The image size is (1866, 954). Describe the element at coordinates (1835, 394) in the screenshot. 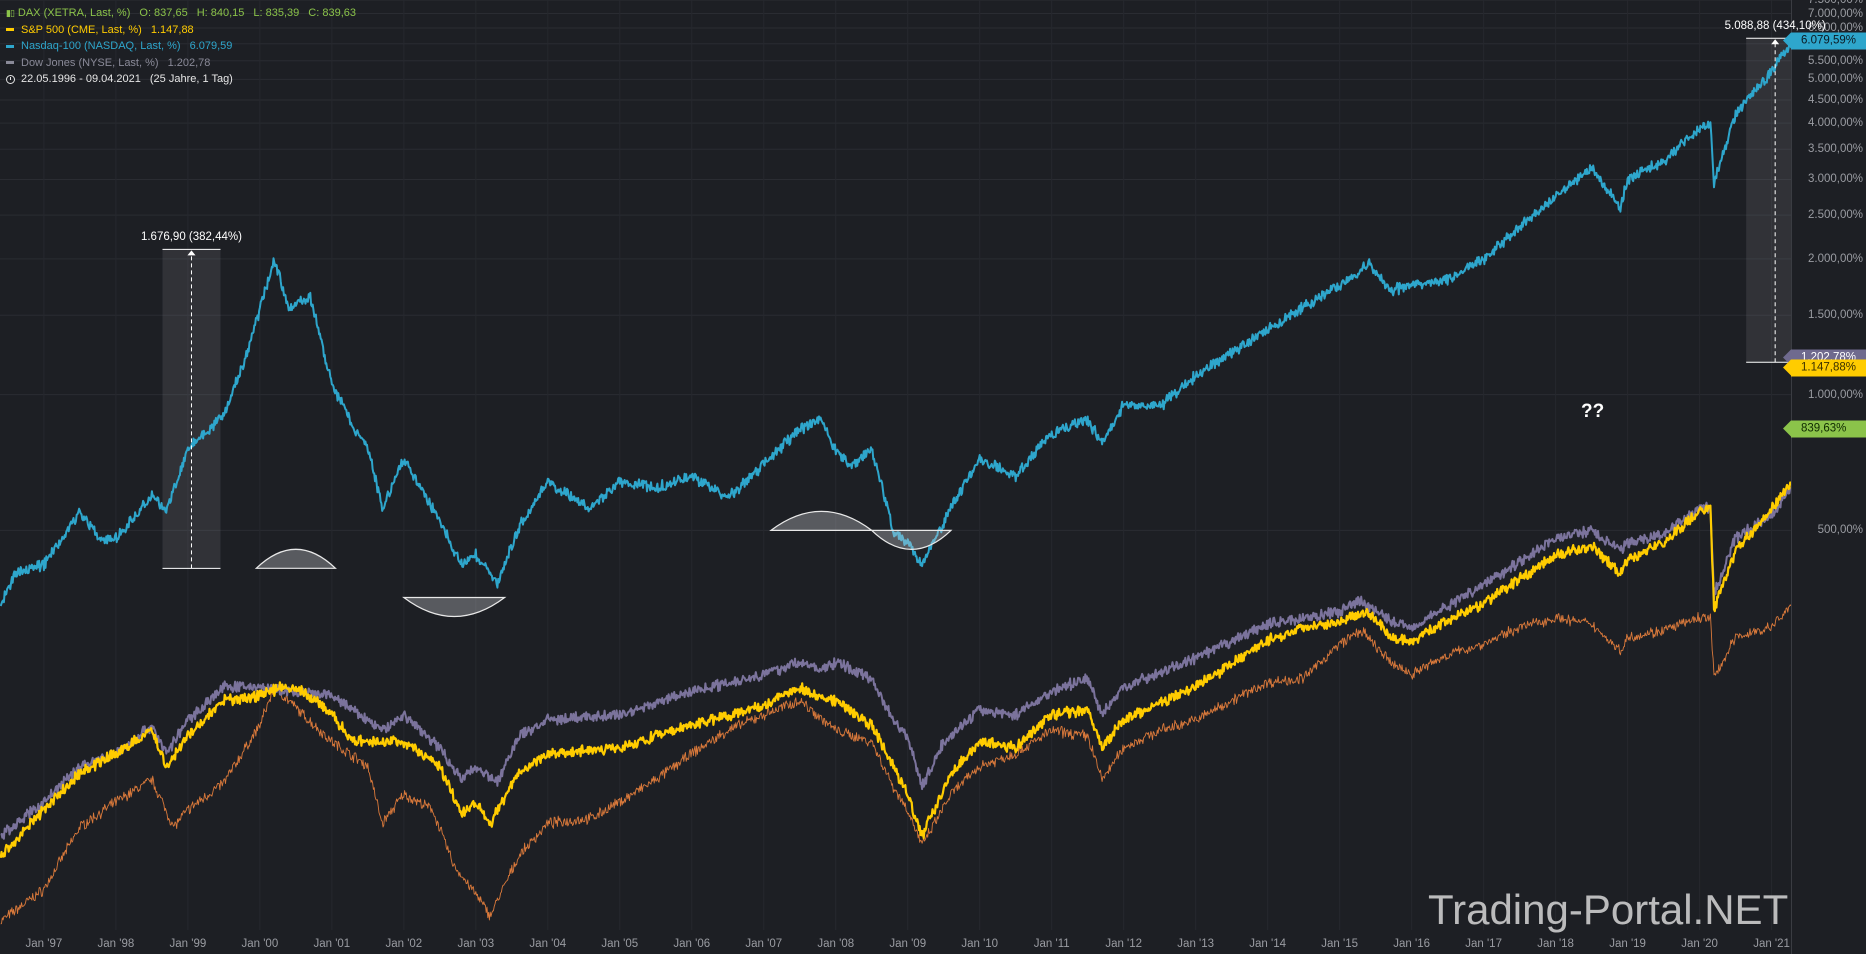

I see `y-tick-label: 1.000,00%` at that location.